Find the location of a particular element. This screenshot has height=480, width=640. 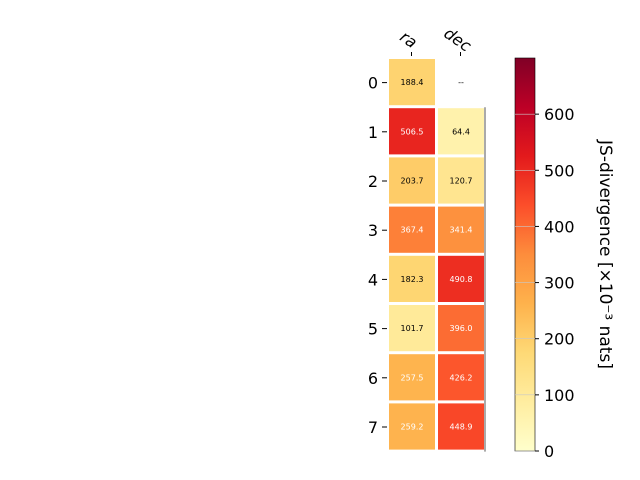

col-label-ra: ra is located at coordinates (408, 39).